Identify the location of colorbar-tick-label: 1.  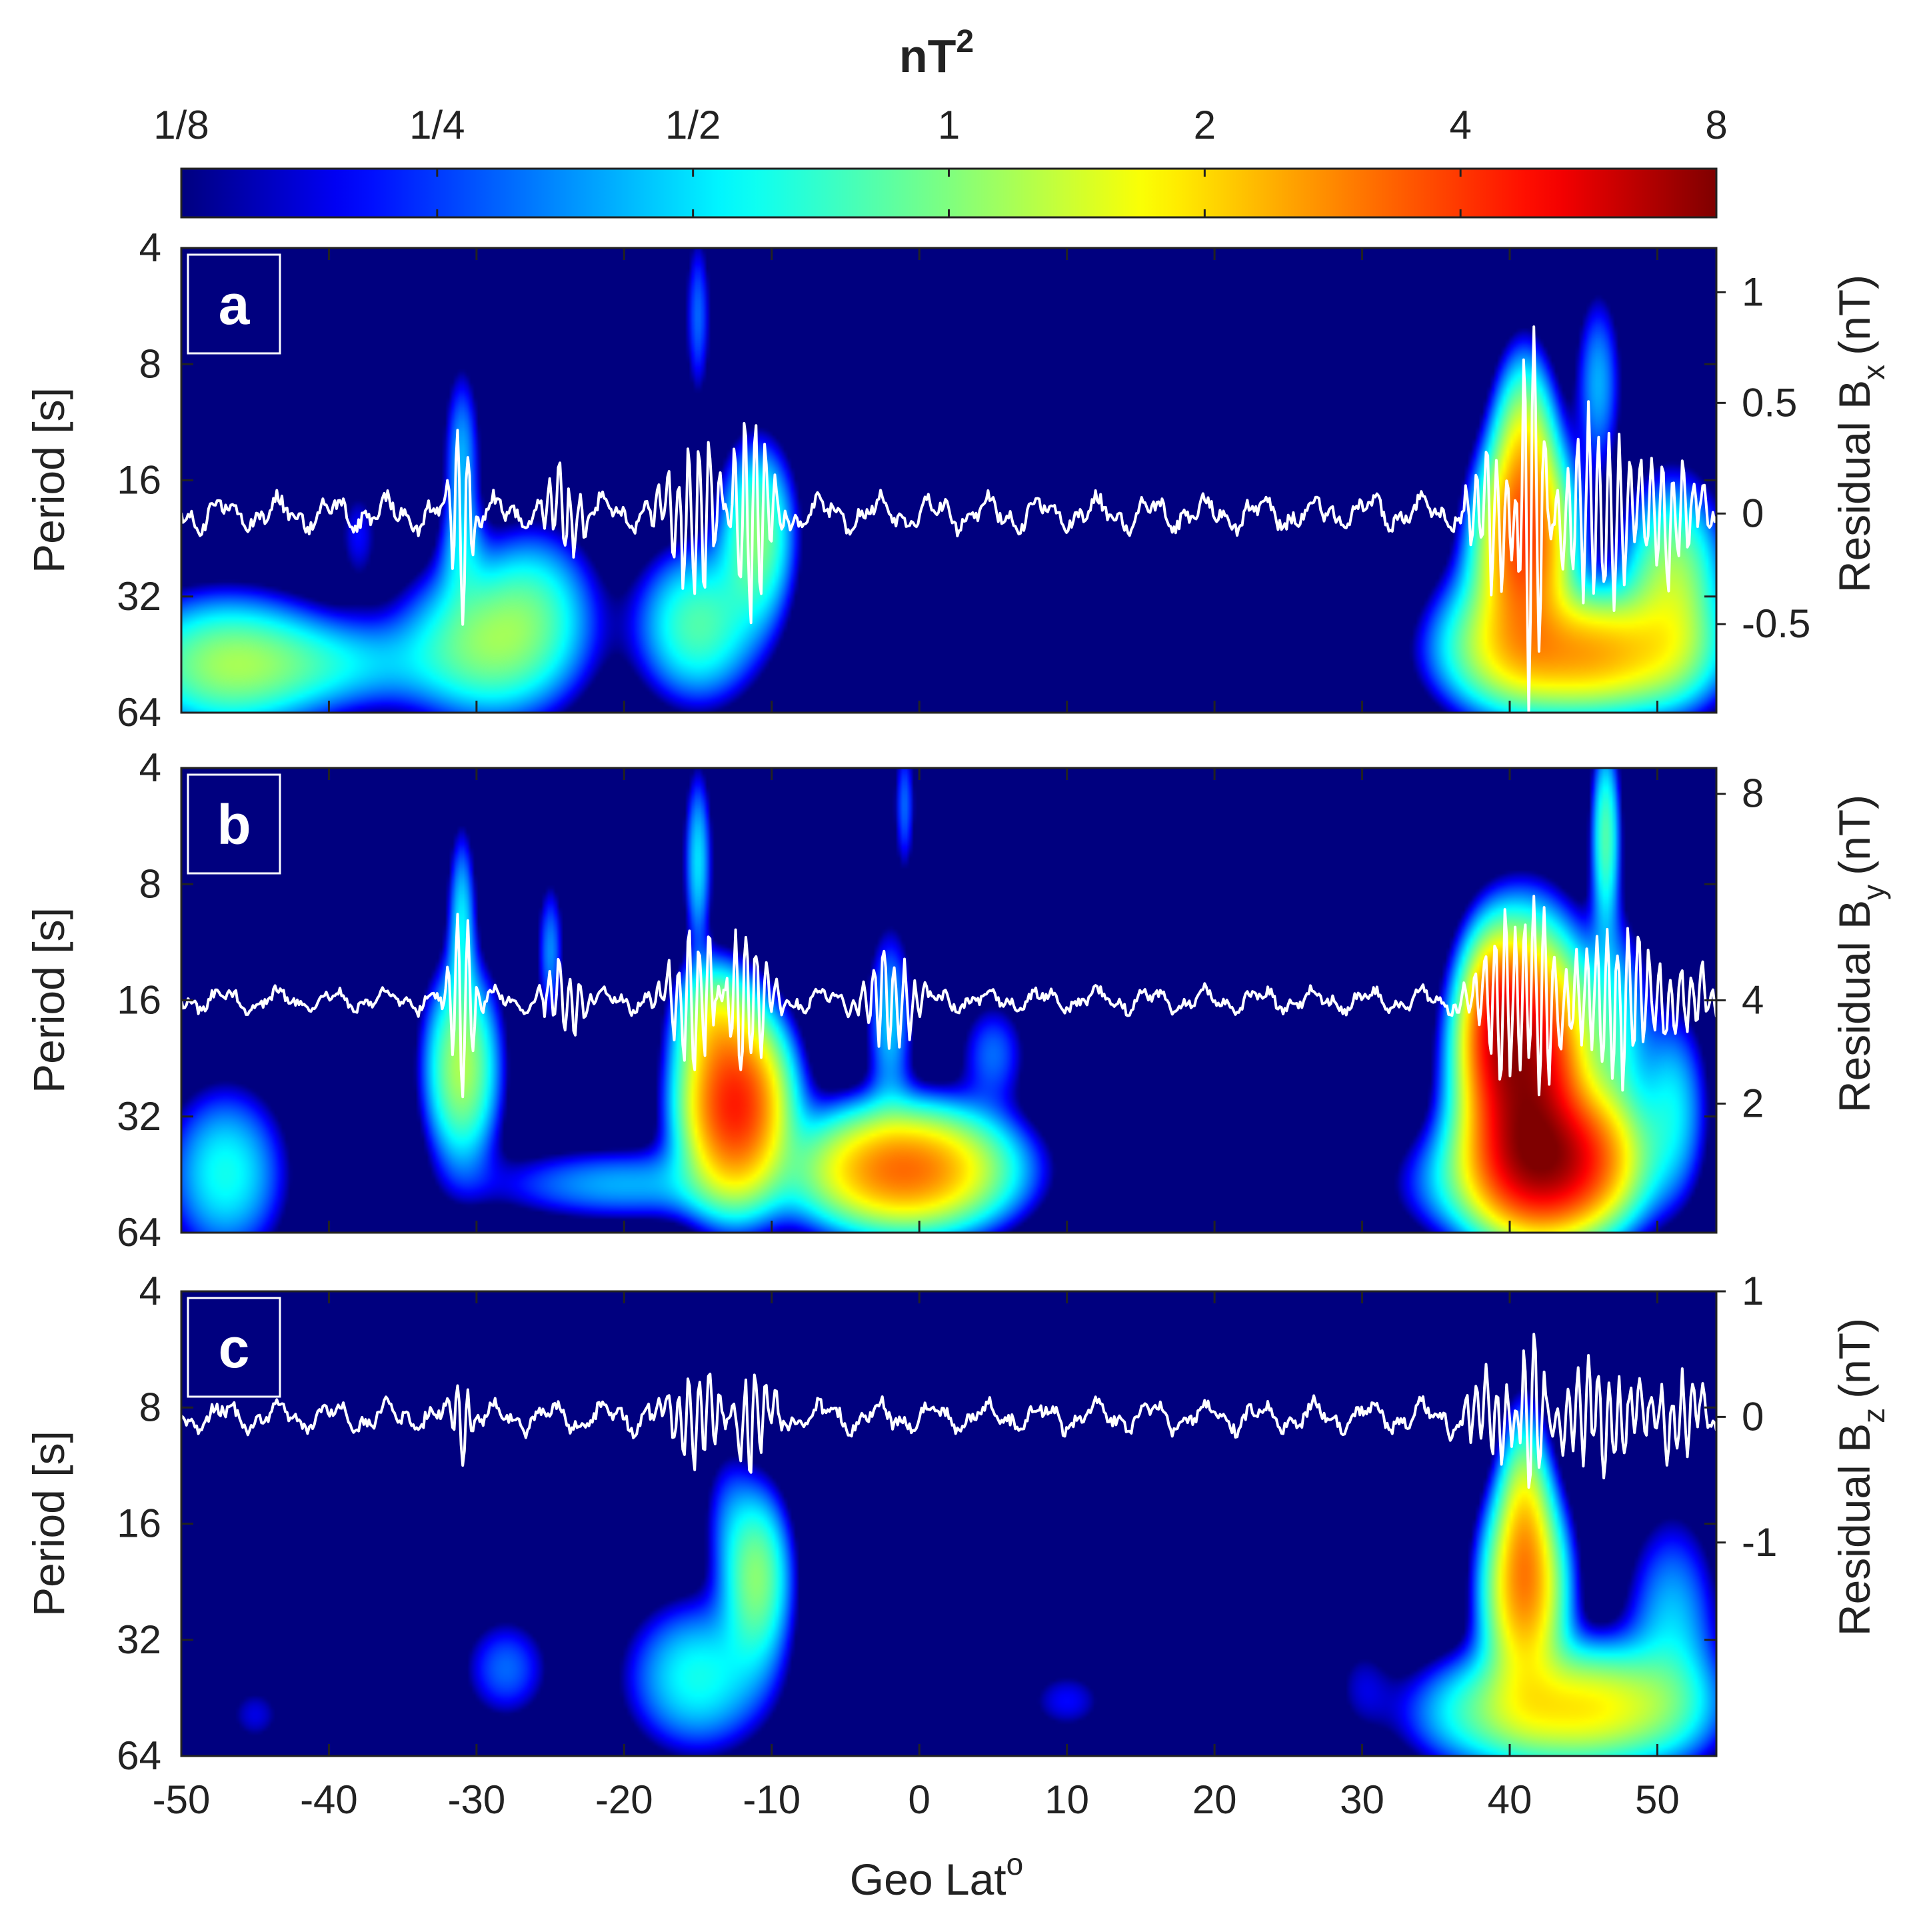
(949, 125).